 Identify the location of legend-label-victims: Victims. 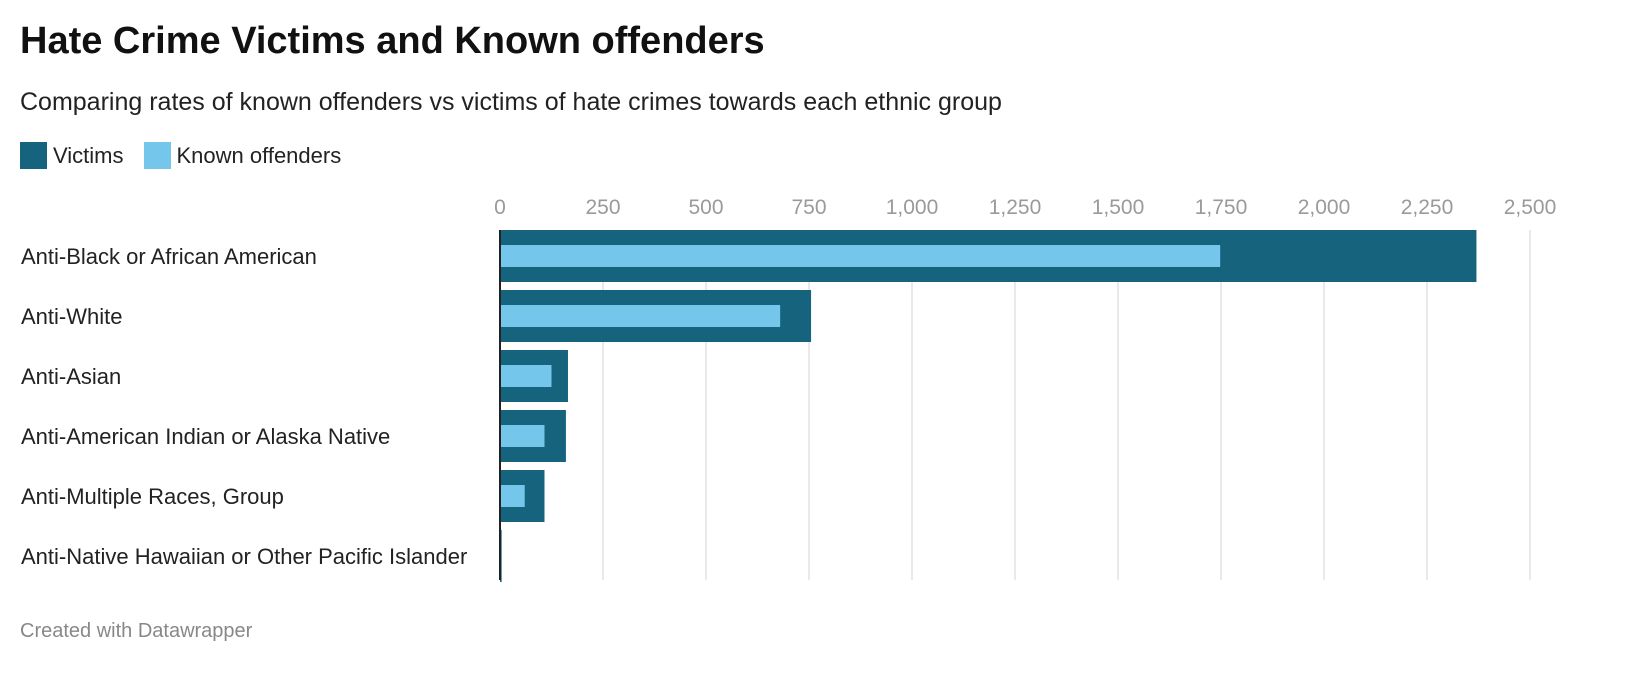
(88, 155).